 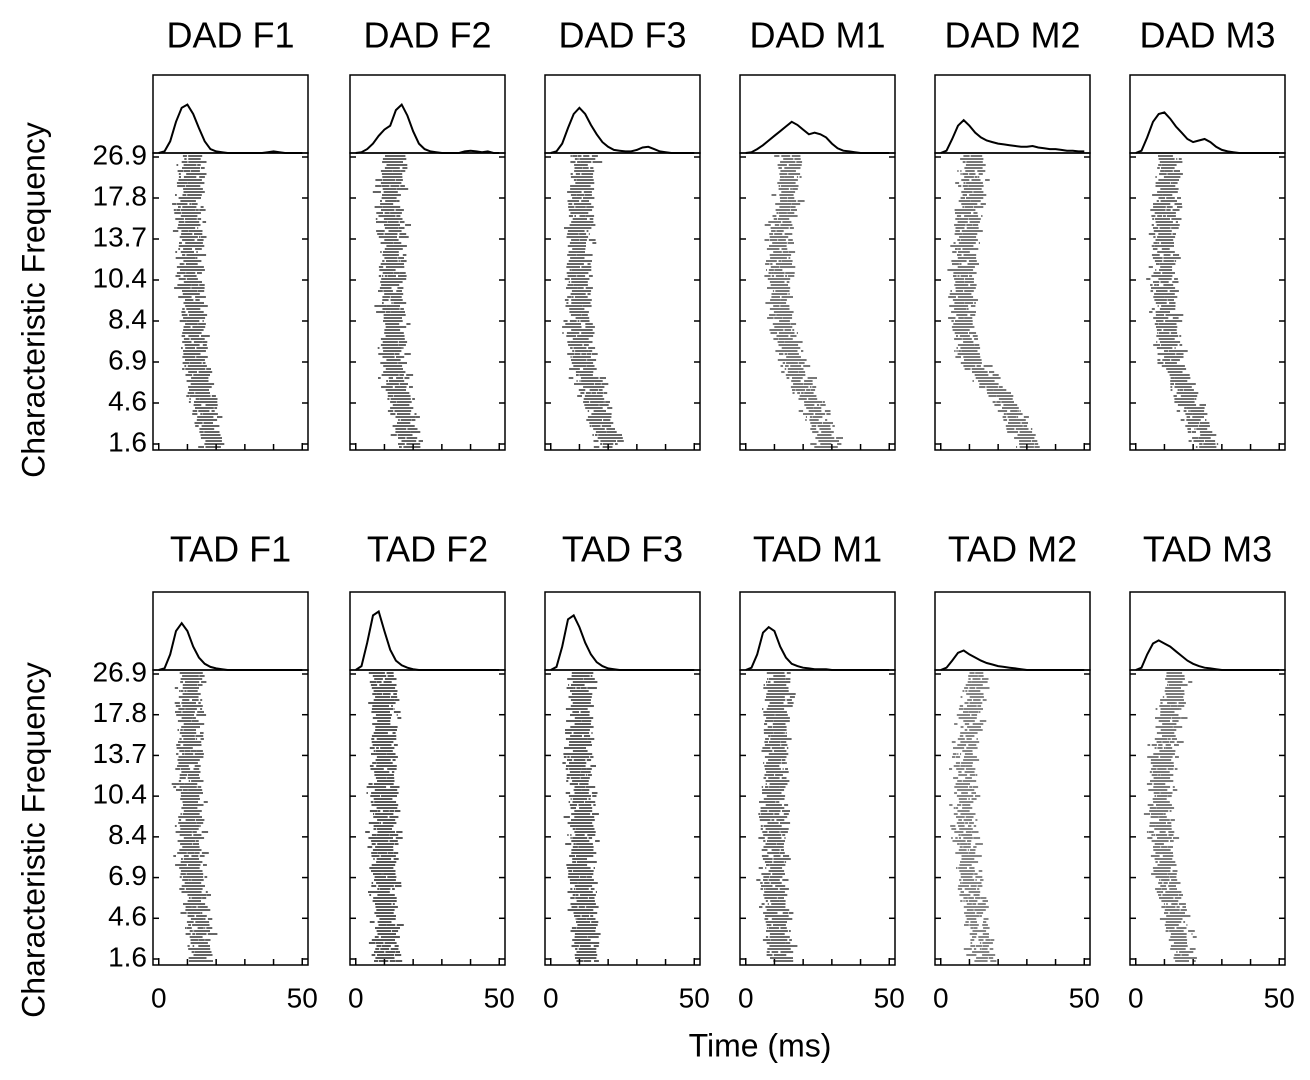 I want to click on panel-title: TAD F3, so click(x=622, y=549).